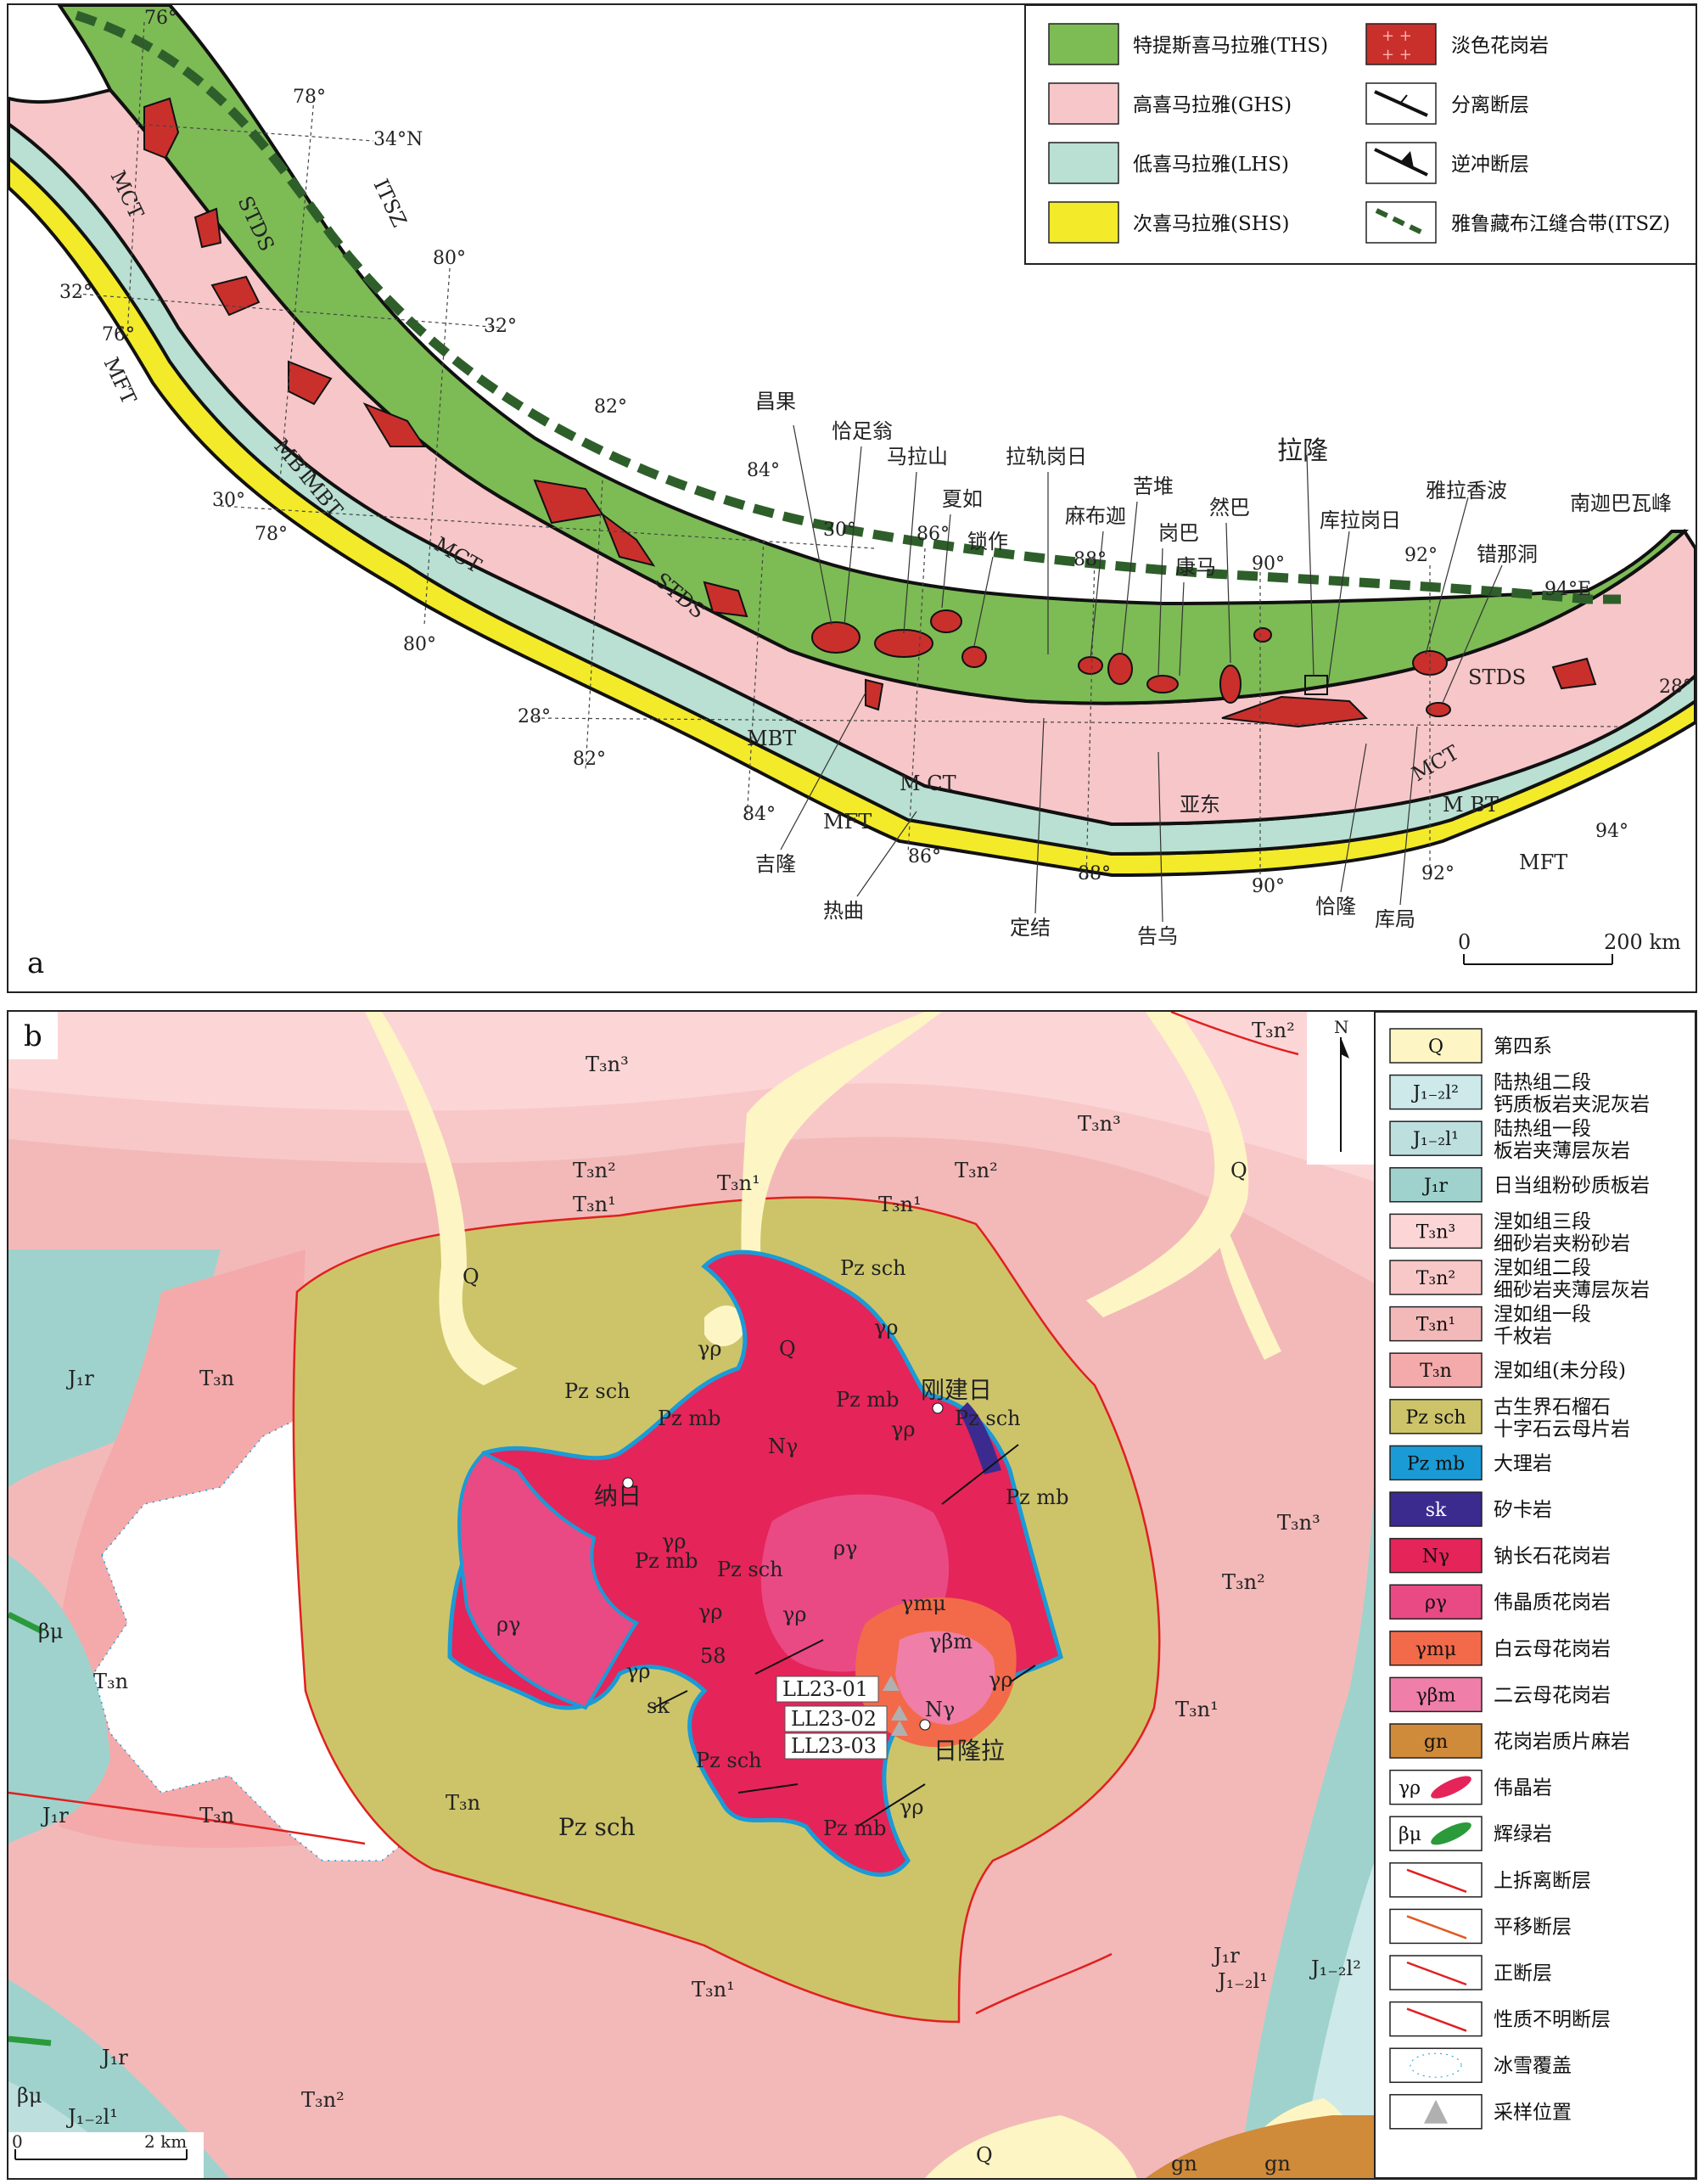 The width and height of the screenshot is (1704, 2184). Describe the element at coordinates (1229, 507) in the screenshot. I see `place-label: 然巴` at that location.